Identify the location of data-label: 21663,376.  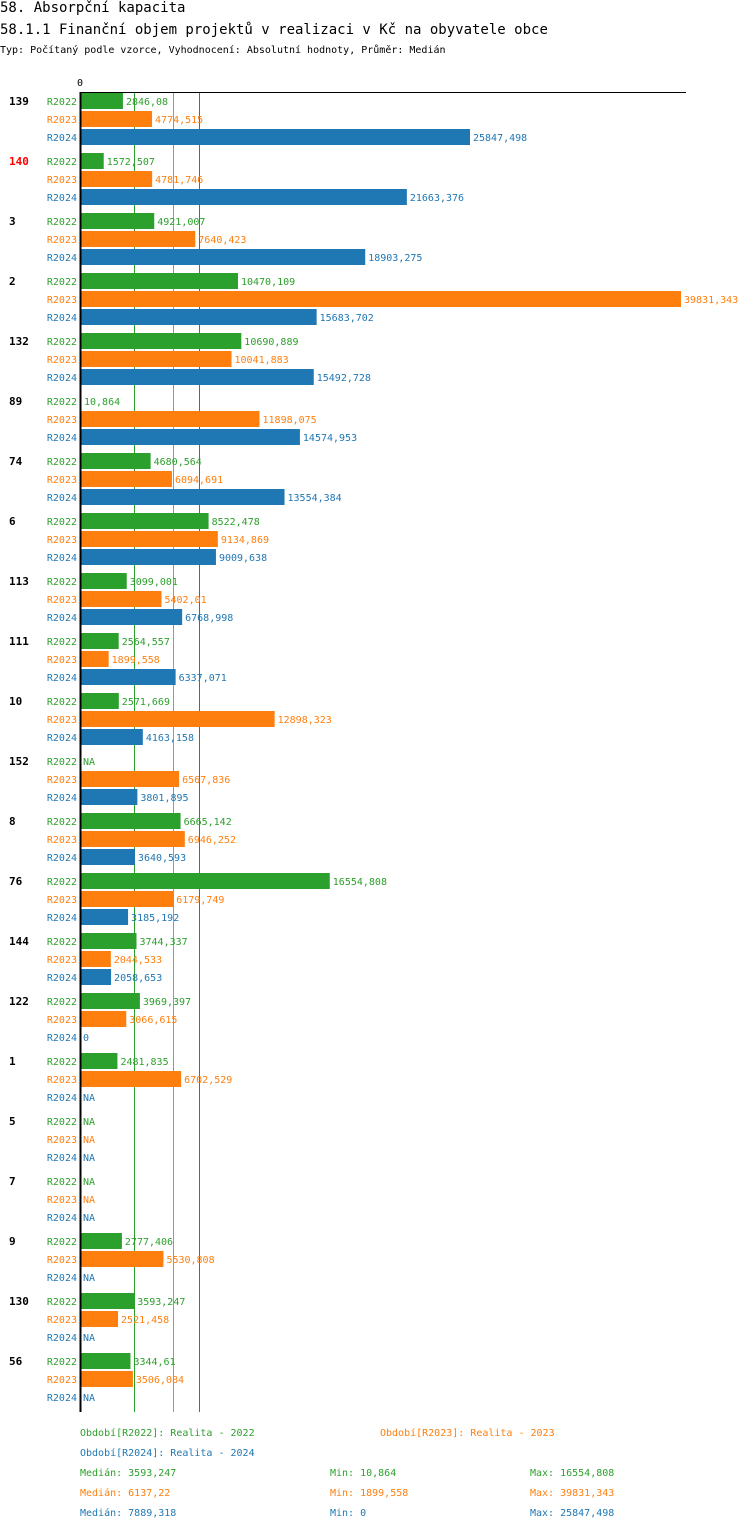
(437, 198).